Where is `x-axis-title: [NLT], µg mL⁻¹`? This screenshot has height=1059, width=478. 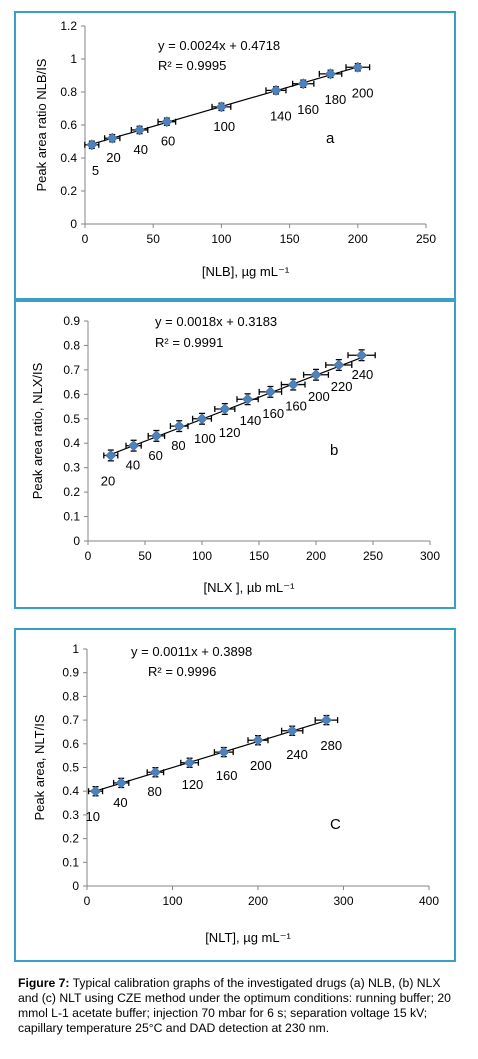
x-axis-title: [NLT], µg mL⁻¹ is located at coordinates (248, 937).